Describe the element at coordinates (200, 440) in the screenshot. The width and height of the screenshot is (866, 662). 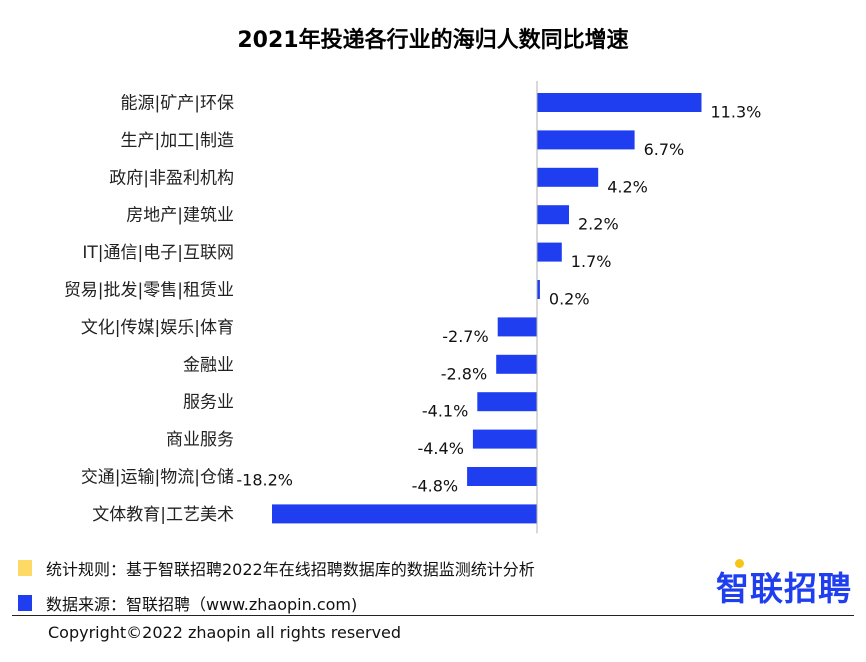
I see `category-label-9: 商业服务` at that location.